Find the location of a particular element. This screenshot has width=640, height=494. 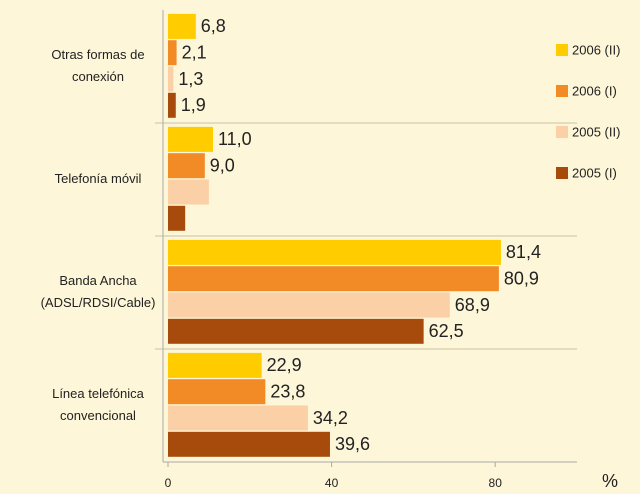

category-label: (ADSL/RDSI/Cable) is located at coordinates (98, 302).